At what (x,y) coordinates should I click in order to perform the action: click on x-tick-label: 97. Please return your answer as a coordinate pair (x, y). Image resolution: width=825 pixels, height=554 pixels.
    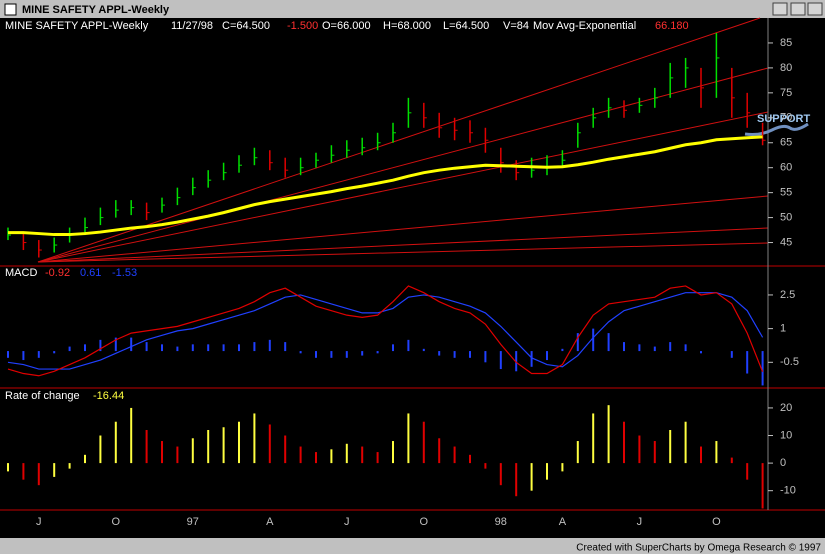
    Looking at the image, I should click on (193, 522).